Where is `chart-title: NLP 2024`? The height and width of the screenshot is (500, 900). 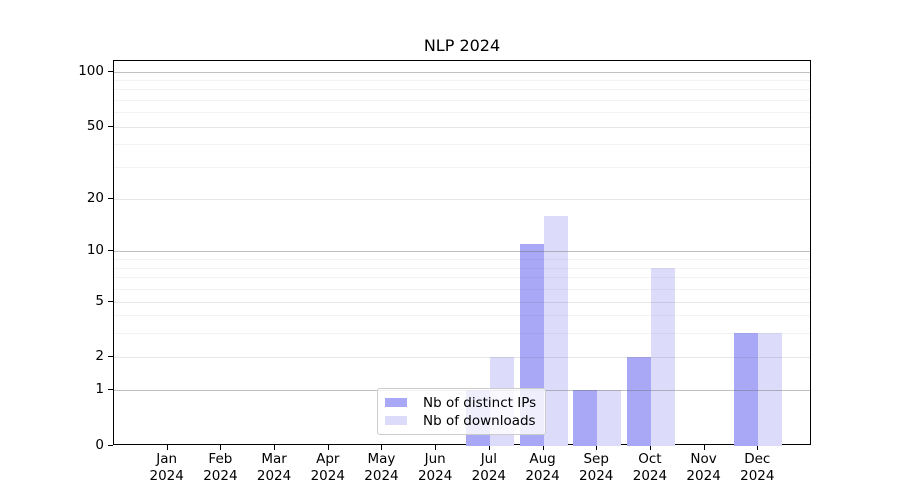
chart-title: NLP 2024 is located at coordinates (462, 45).